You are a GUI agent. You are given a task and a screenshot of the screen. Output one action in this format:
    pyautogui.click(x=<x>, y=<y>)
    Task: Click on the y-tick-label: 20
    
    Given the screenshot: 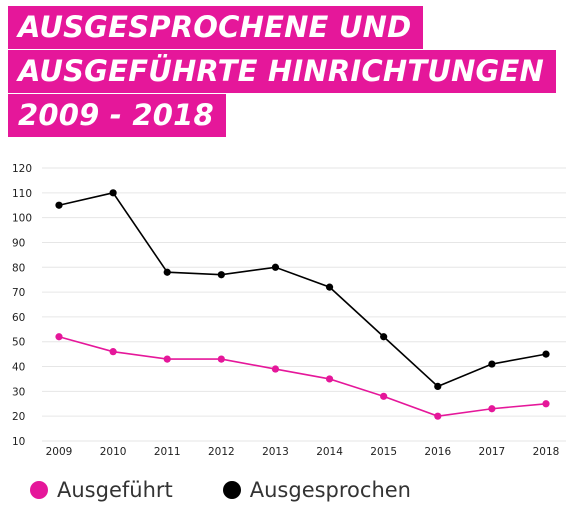 What is the action you would take?
    pyautogui.click(x=18, y=417)
    